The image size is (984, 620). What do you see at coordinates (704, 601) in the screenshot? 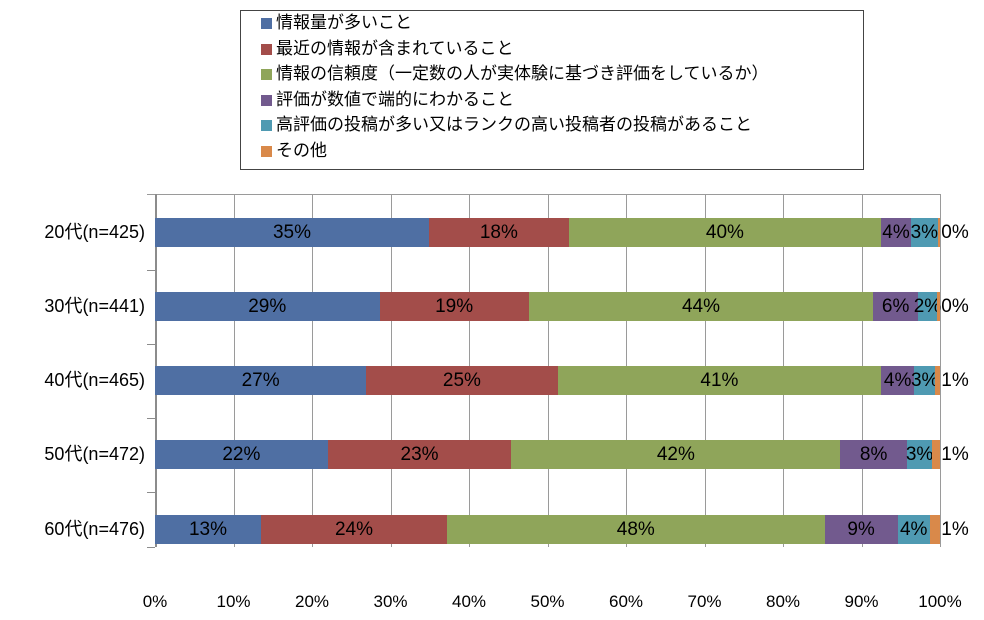
I see `x-tick-label: 70%` at bounding box center [704, 601].